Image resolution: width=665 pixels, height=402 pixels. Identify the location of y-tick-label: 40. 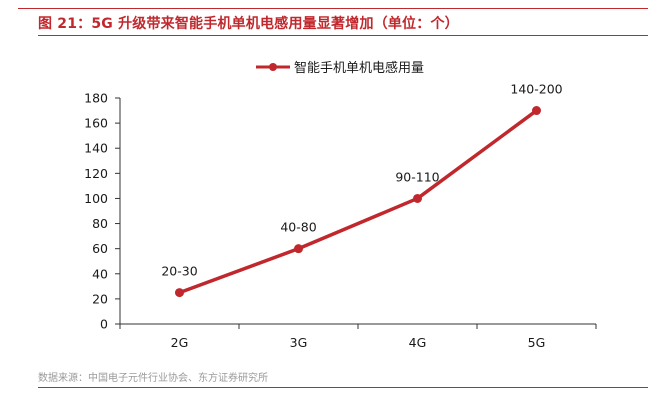
(100, 273).